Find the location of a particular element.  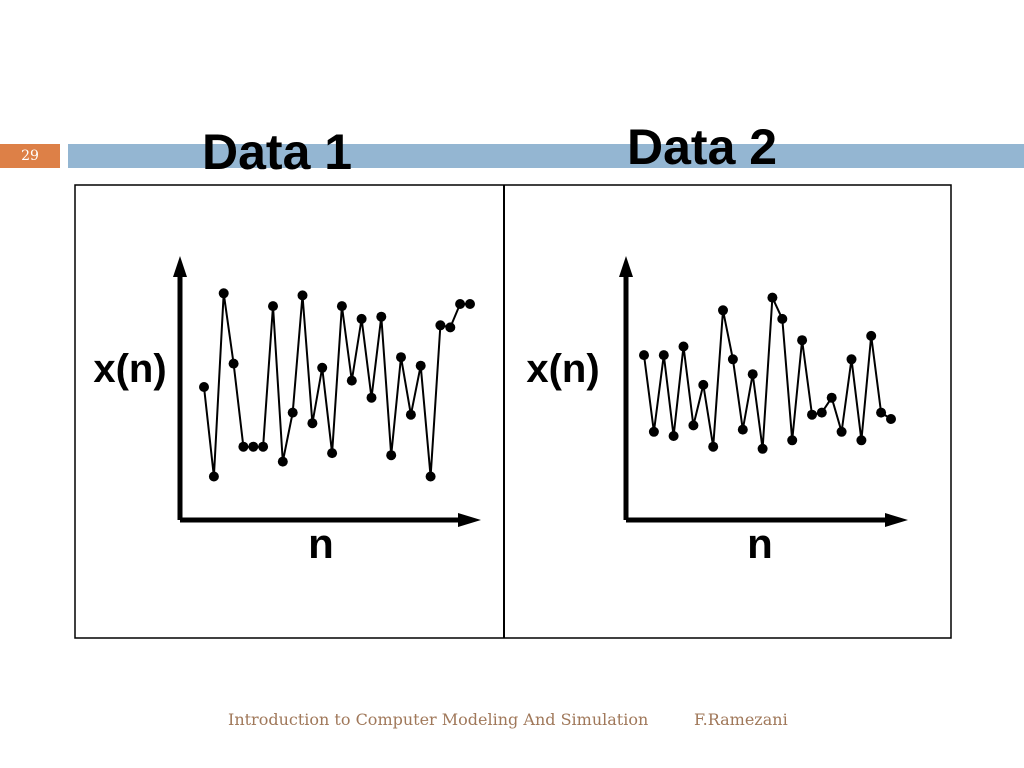

chart-title-data-1: Data 1 is located at coordinates (277, 152).